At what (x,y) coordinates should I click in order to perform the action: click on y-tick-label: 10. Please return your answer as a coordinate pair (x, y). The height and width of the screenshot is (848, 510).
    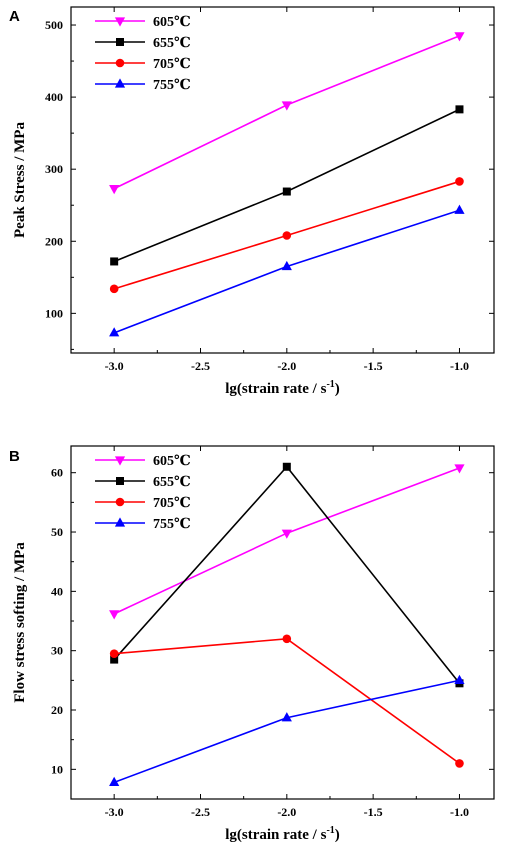
    Looking at the image, I should click on (57, 769).